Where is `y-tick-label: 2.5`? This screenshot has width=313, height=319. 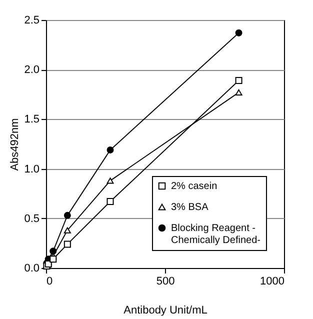
y-tick-label: 2.5 is located at coordinates (32, 20).